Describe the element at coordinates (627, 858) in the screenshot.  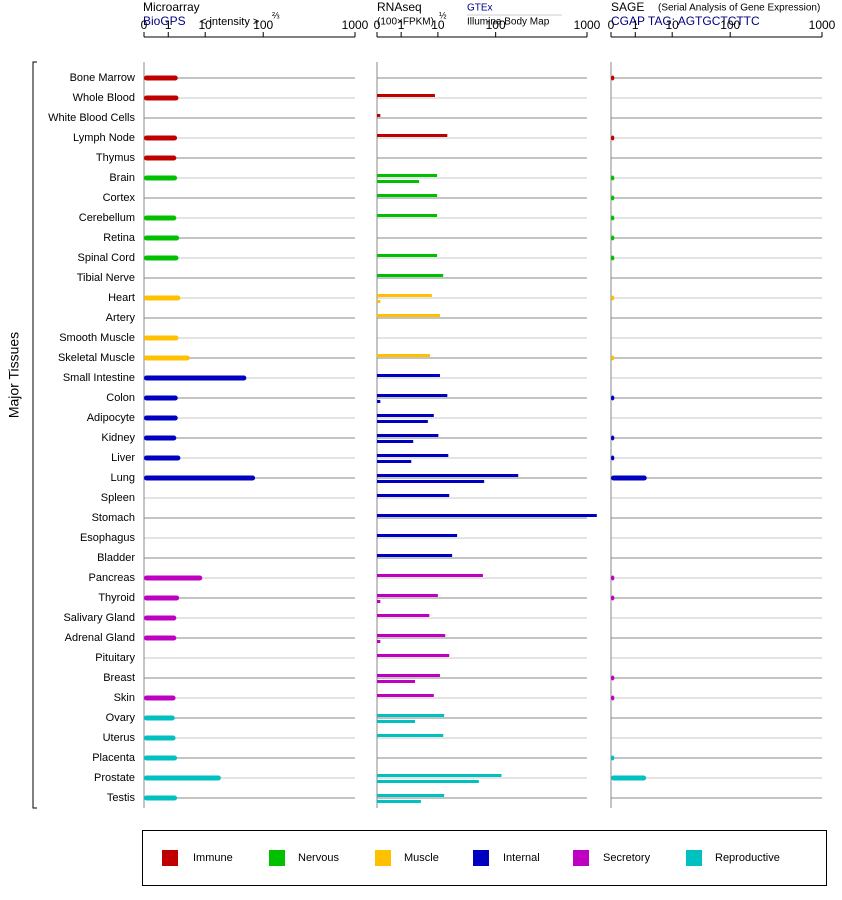
I see `legend-label: Secretory` at that location.